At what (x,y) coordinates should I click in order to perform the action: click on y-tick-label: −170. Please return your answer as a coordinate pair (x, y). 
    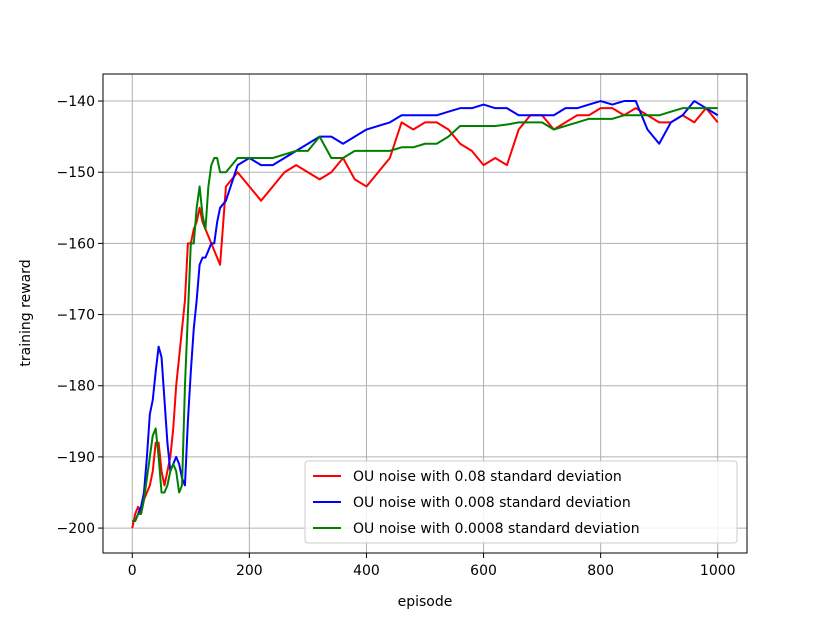
    Looking at the image, I should click on (76, 316).